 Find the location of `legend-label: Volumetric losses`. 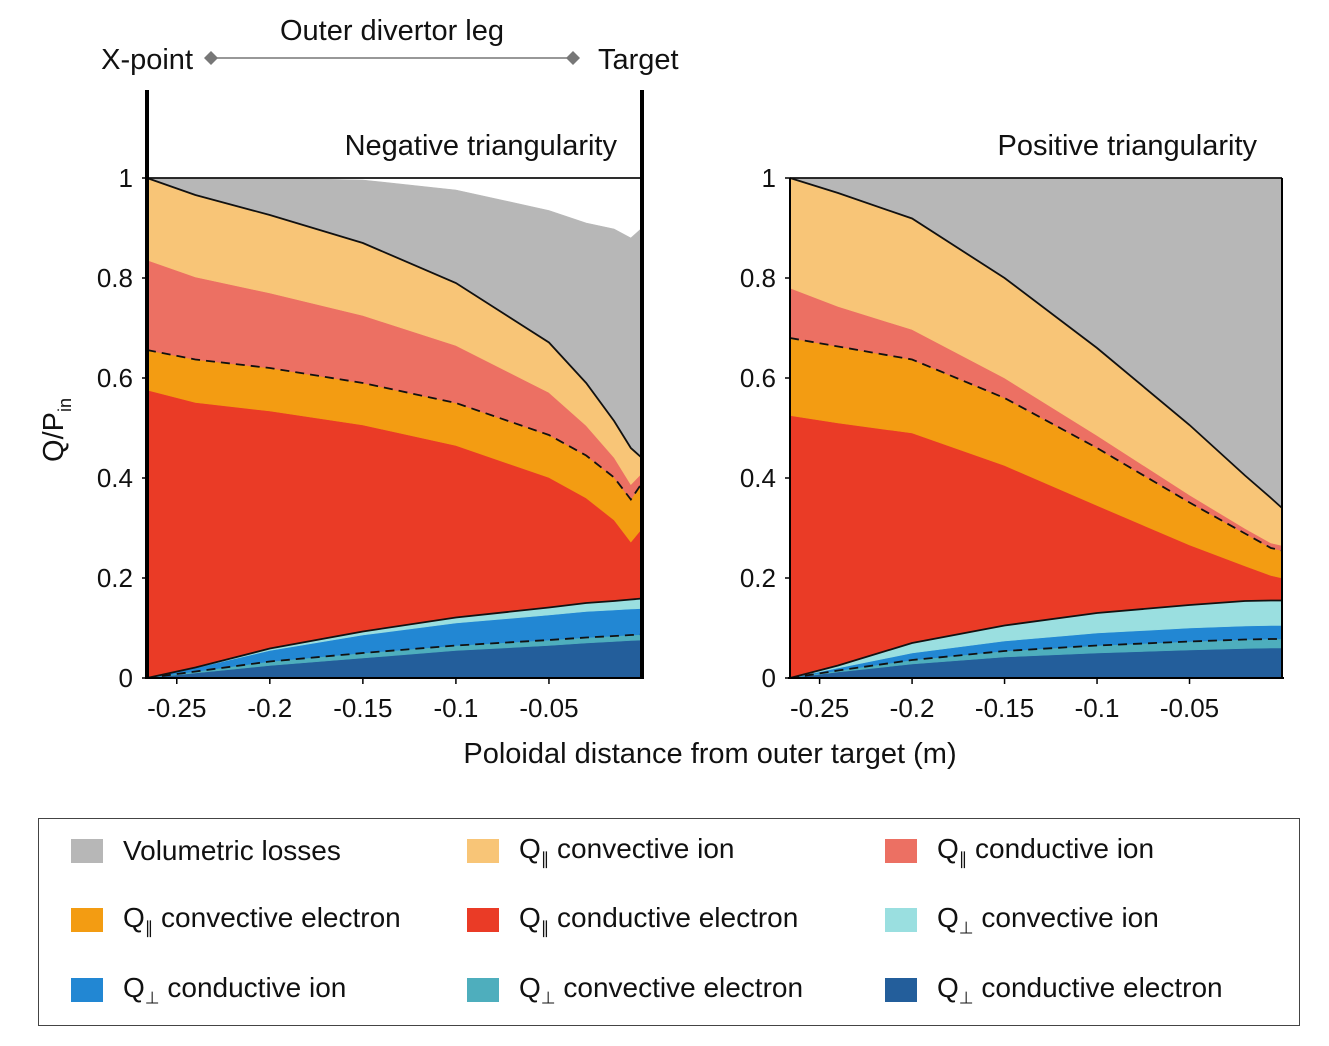

legend-label: Volumetric losses is located at coordinates (232, 850).